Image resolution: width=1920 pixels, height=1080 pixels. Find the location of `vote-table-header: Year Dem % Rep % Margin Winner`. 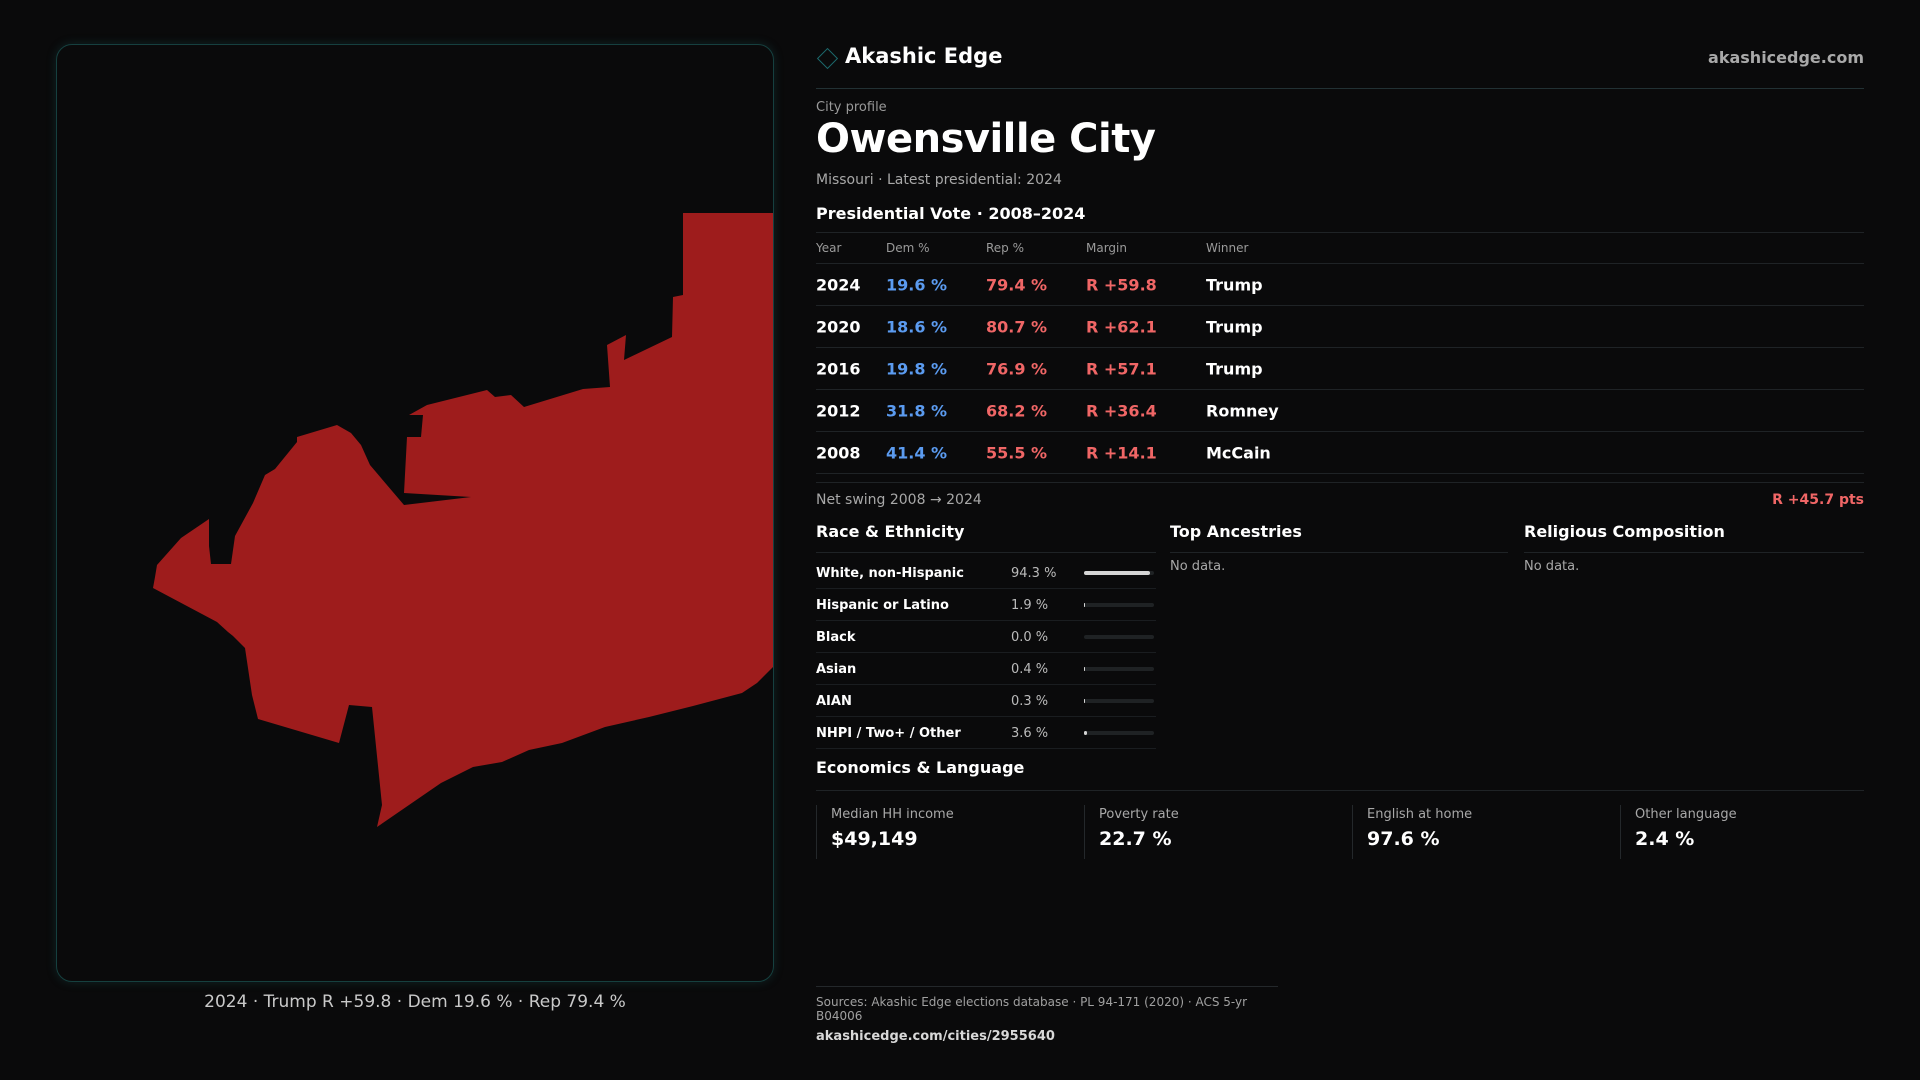

vote-table-header: Year Dem % Rep % Margin Winner is located at coordinates (1340, 248).